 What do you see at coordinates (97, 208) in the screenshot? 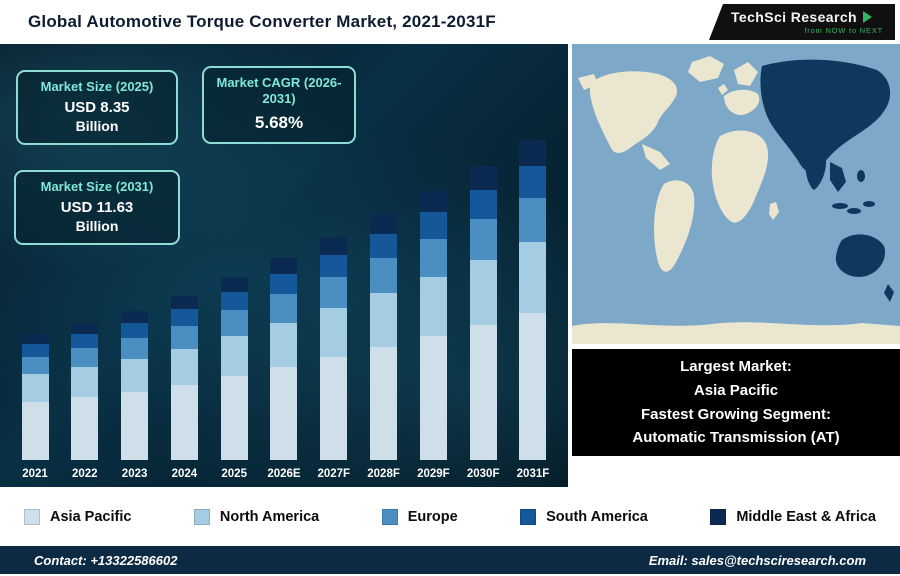
I see `stat-value: USD 11.63` at bounding box center [97, 208].